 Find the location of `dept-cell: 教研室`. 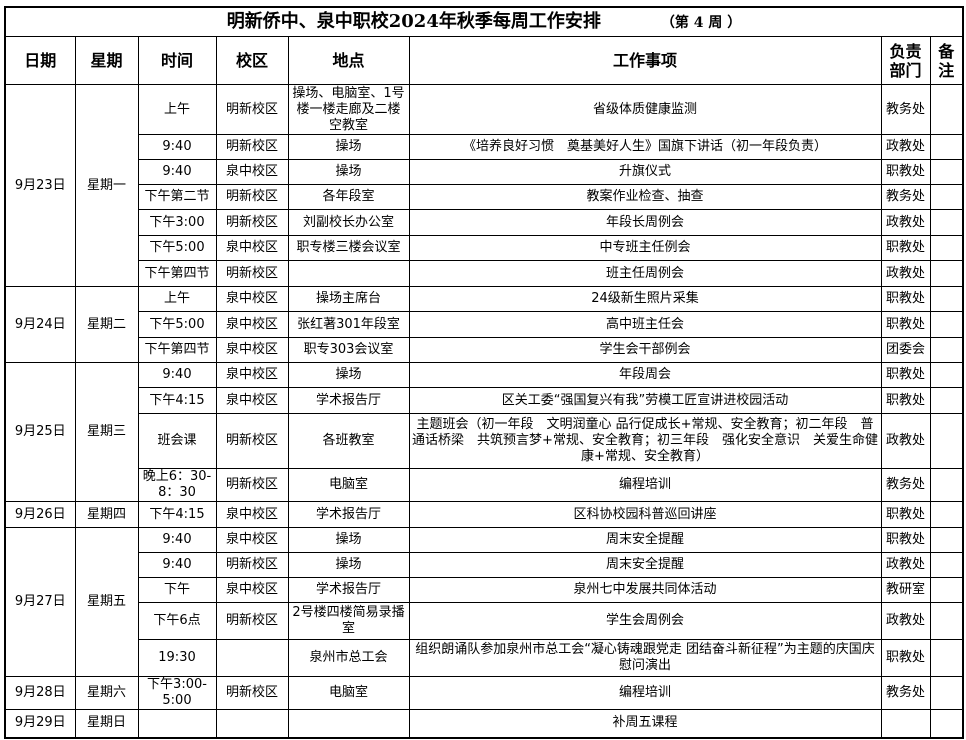

dept-cell: 教研室 is located at coordinates (905, 590).